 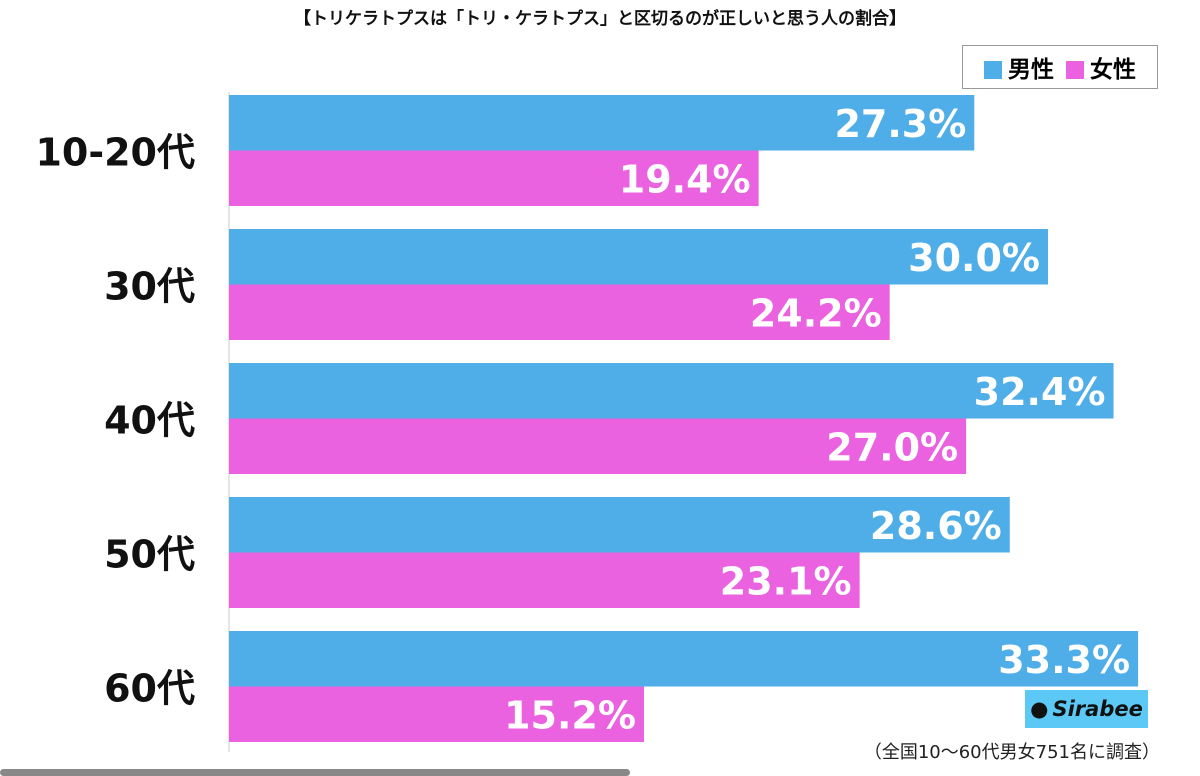 What do you see at coordinates (1113, 70) in the screenshot?
I see `legend-label-female: 女性` at bounding box center [1113, 70].